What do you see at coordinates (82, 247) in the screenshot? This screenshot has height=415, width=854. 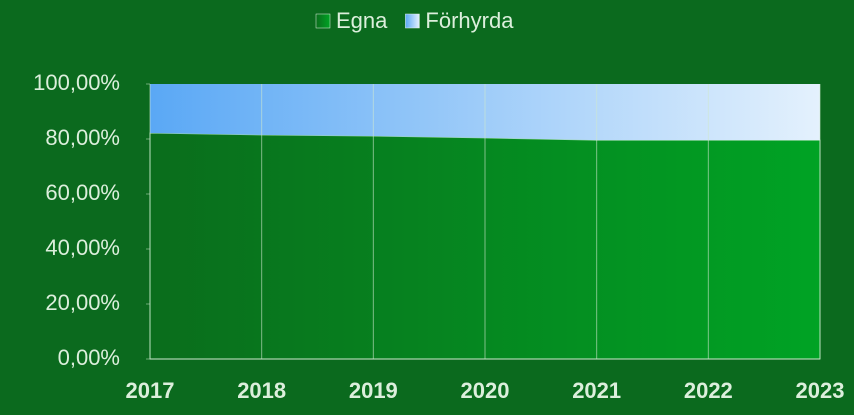 I see `y-tick-label: 40,00%` at bounding box center [82, 247].